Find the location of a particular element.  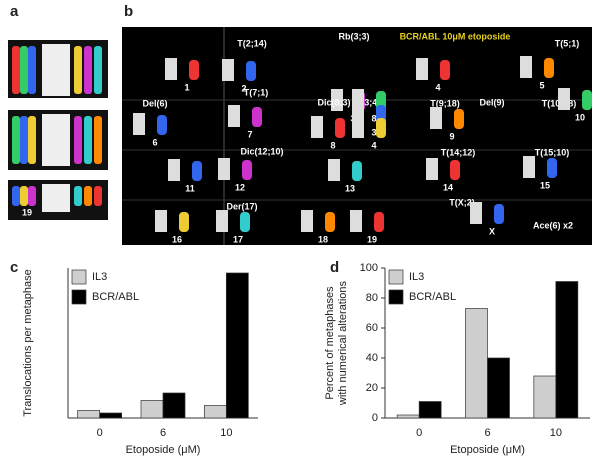

y-tick-label: 80 is located at coordinates (372, 298).